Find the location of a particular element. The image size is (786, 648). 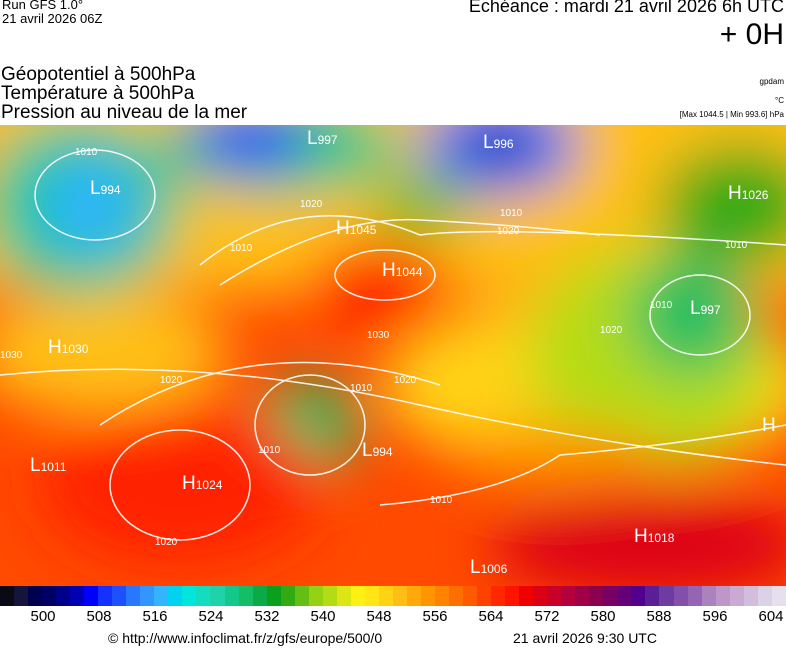

colorbar-tick-label: 564 is located at coordinates (491, 616).